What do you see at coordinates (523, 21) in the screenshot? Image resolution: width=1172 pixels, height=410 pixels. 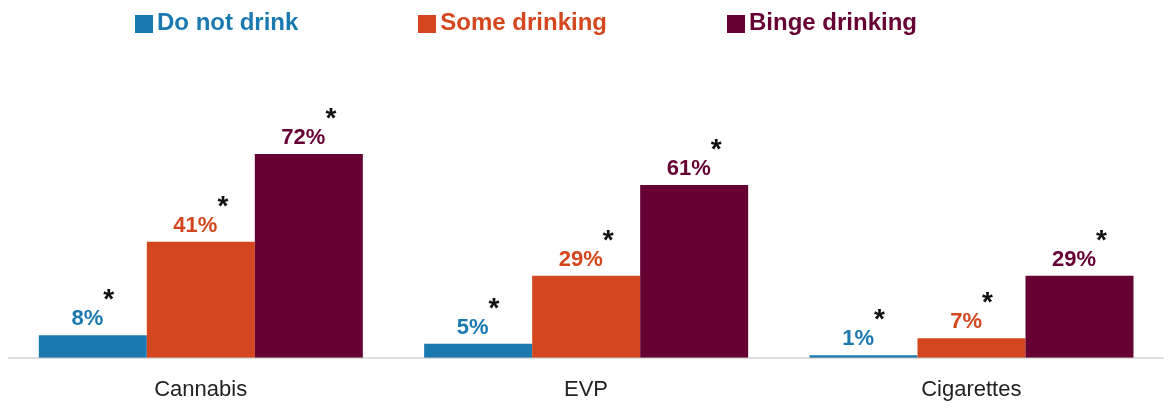 I see `legend-label: Some drinking` at bounding box center [523, 21].